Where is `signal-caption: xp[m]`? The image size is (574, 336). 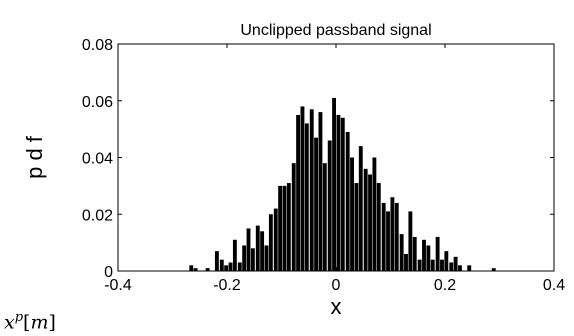
signal-caption: xp[m] is located at coordinates (30, 321).